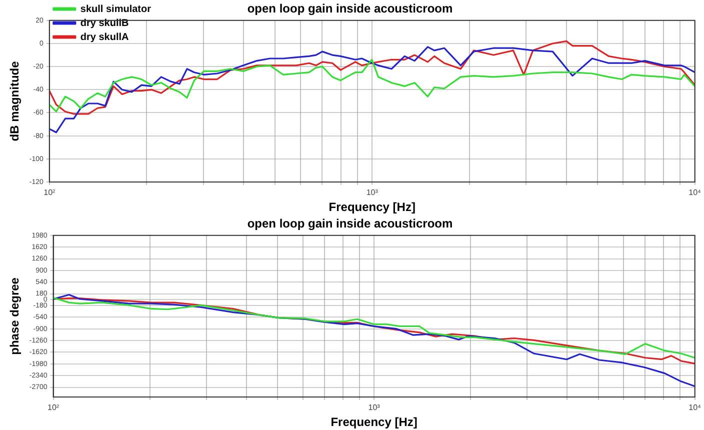 This screenshot has height=430, width=704. Describe the element at coordinates (15, 316) in the screenshot. I see `y-axis-title: phase degree` at that location.